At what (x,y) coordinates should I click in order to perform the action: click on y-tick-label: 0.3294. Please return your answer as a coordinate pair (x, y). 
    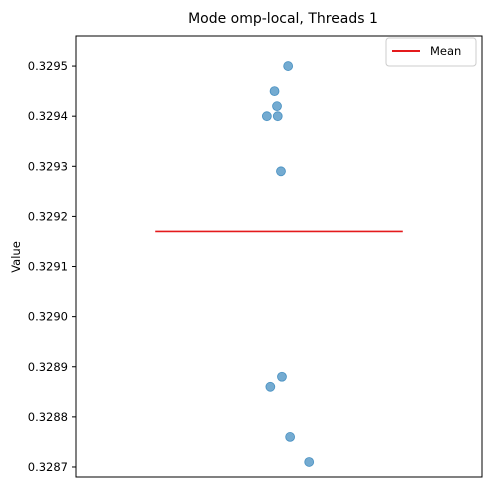
    Looking at the image, I should click on (48, 116).